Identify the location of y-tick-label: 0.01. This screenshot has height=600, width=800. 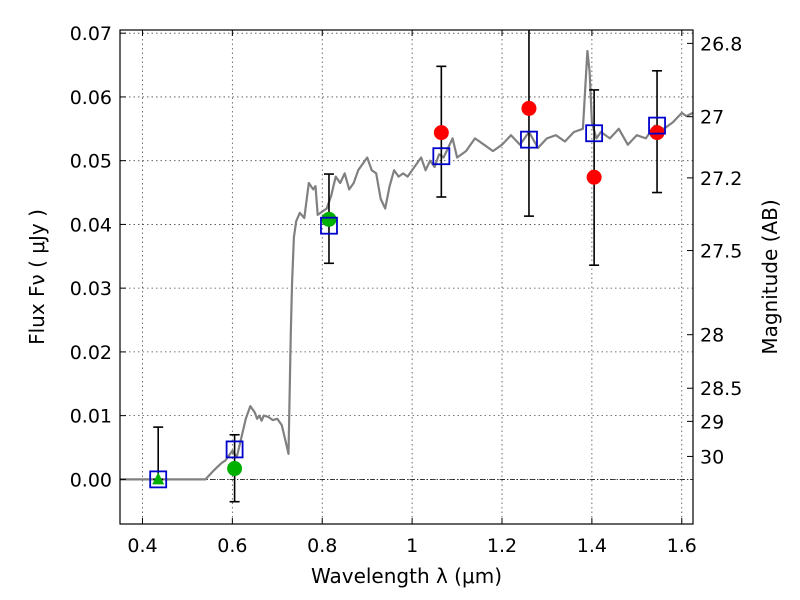
(91, 417).